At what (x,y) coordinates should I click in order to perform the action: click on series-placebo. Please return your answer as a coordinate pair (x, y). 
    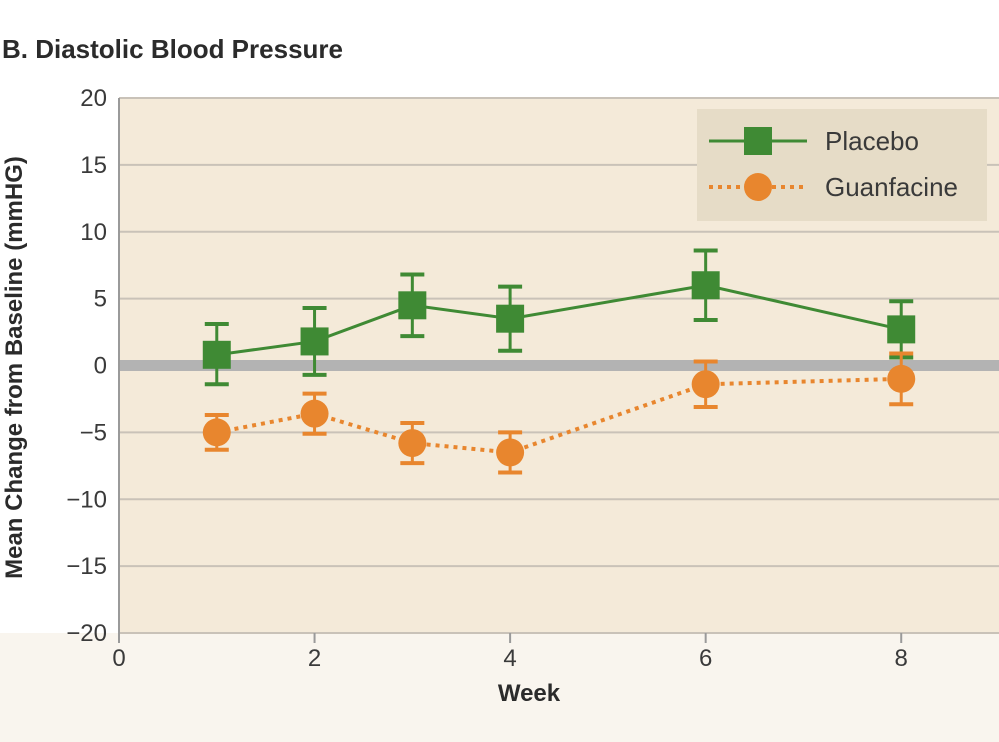
    Looking at the image, I should click on (559, 317).